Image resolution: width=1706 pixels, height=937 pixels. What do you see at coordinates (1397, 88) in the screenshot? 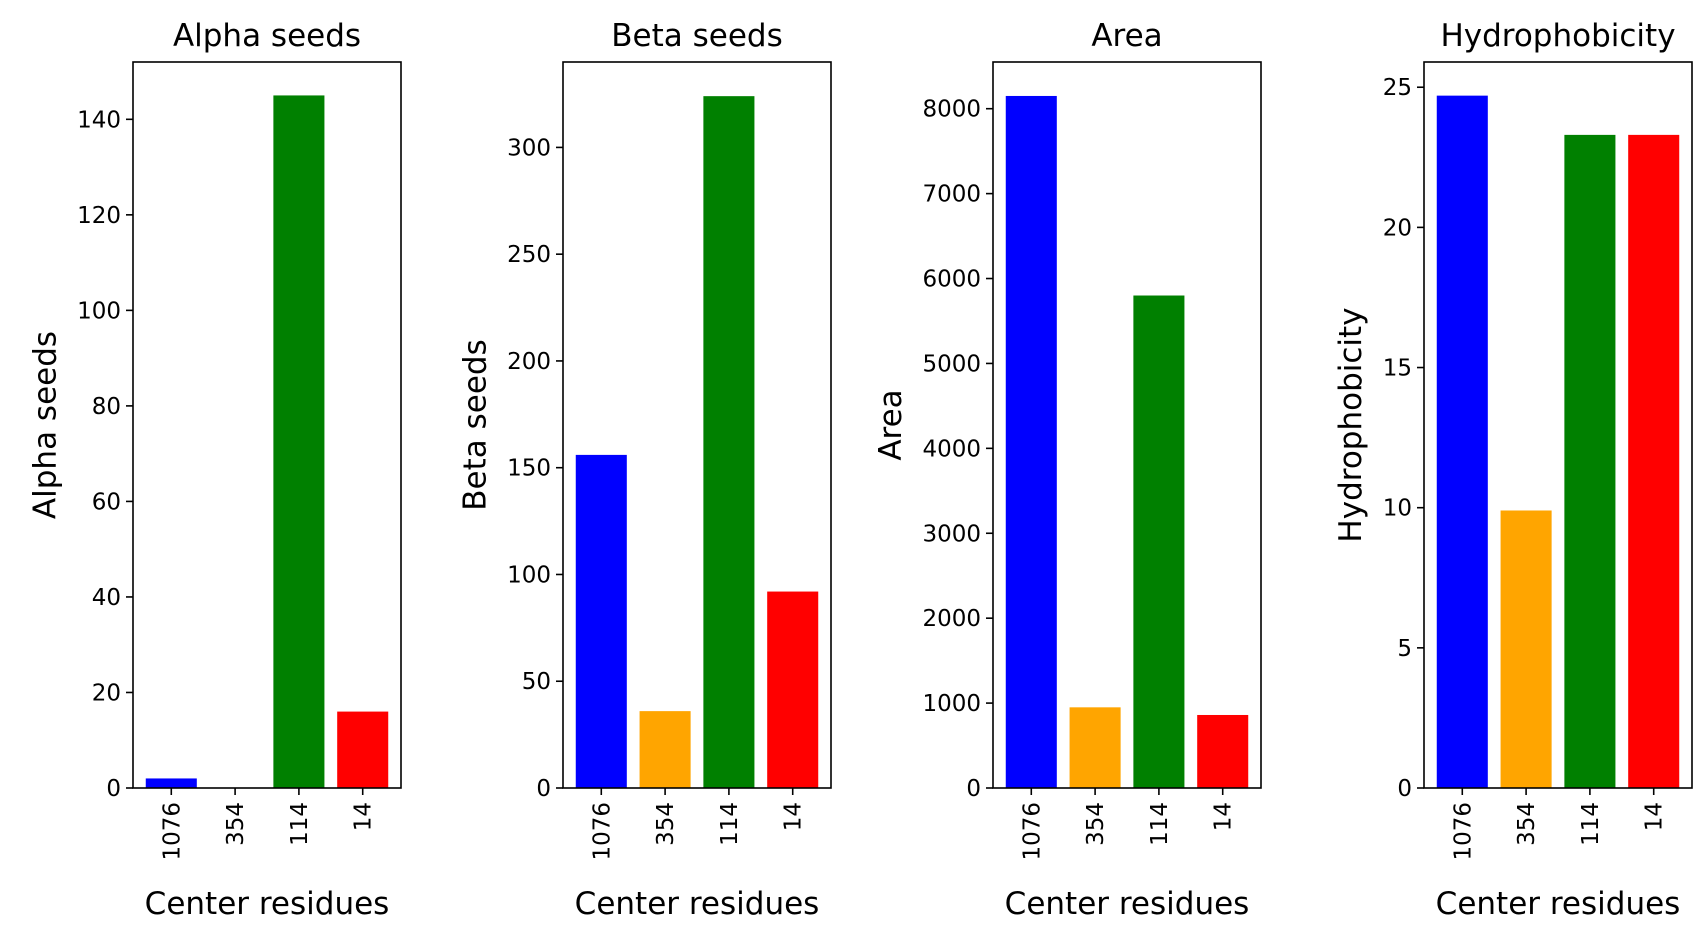
I see `y-tick-label: 25` at bounding box center [1397, 88].